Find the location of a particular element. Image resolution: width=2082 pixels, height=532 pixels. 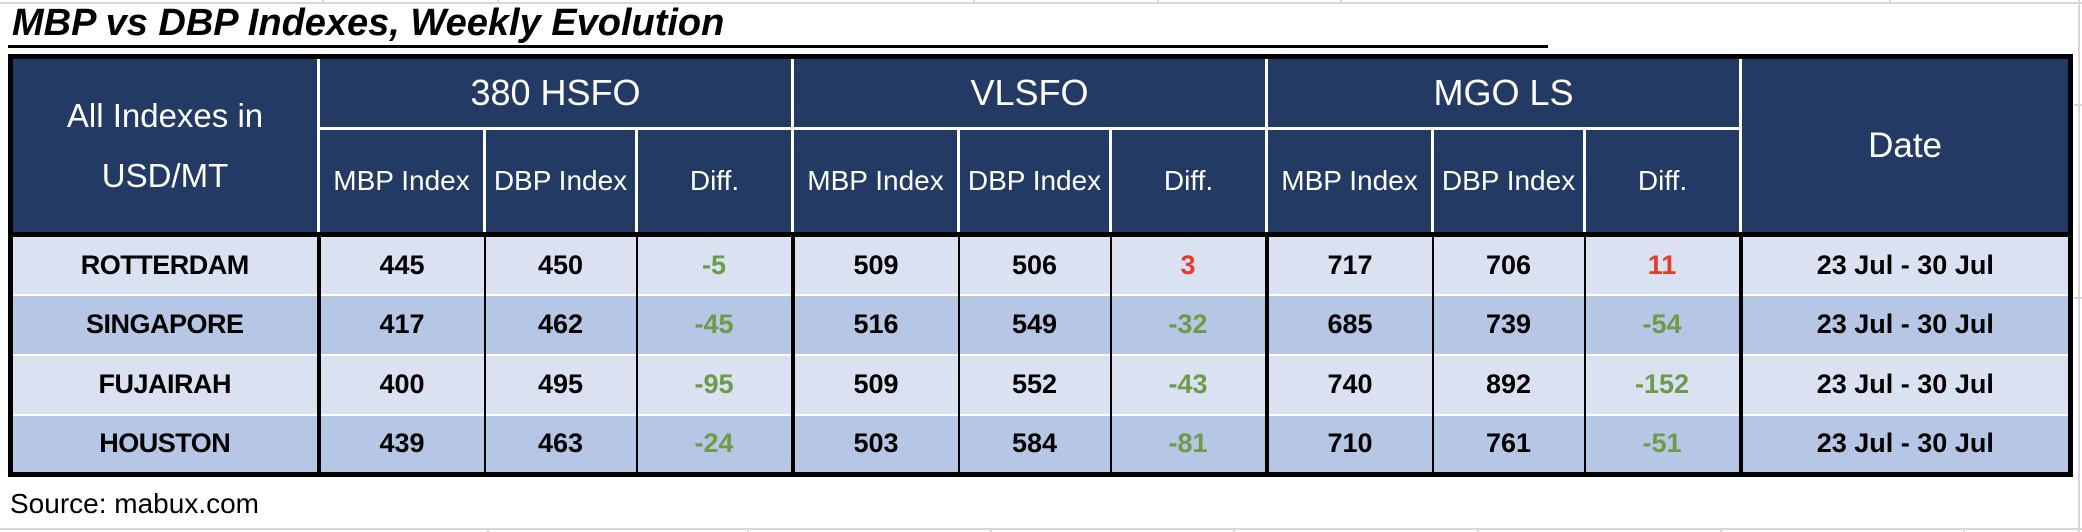

page-title: MBP vs DBP Indexes, Weekly Evolution is located at coordinates (778, 25).